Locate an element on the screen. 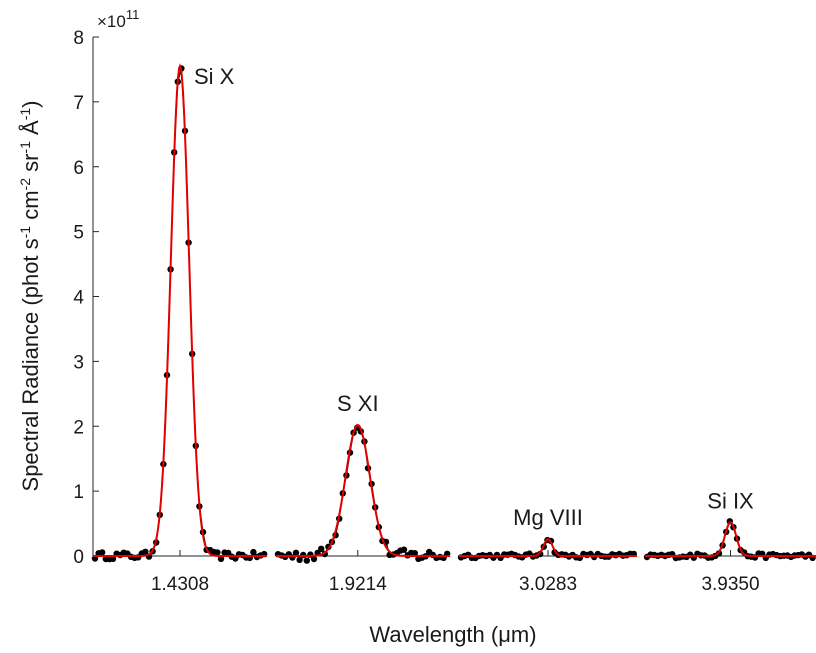 This screenshot has height=653, width=816. panel-s-xi: 1.9214 S XI is located at coordinates (362, 493).